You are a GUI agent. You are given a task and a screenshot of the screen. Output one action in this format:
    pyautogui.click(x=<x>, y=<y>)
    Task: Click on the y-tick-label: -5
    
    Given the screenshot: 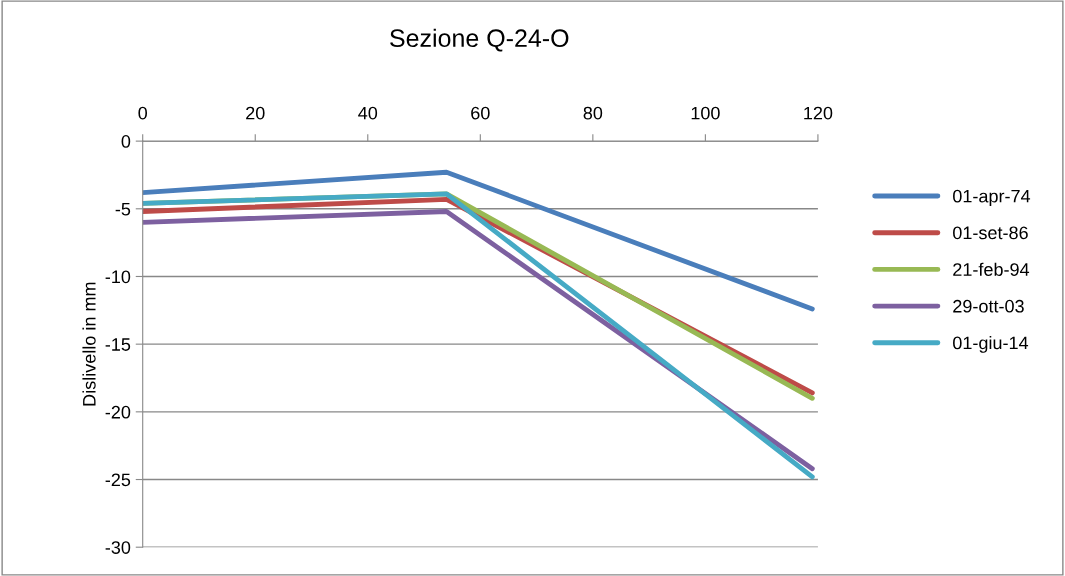 What is the action you would take?
    pyautogui.click(x=123, y=209)
    